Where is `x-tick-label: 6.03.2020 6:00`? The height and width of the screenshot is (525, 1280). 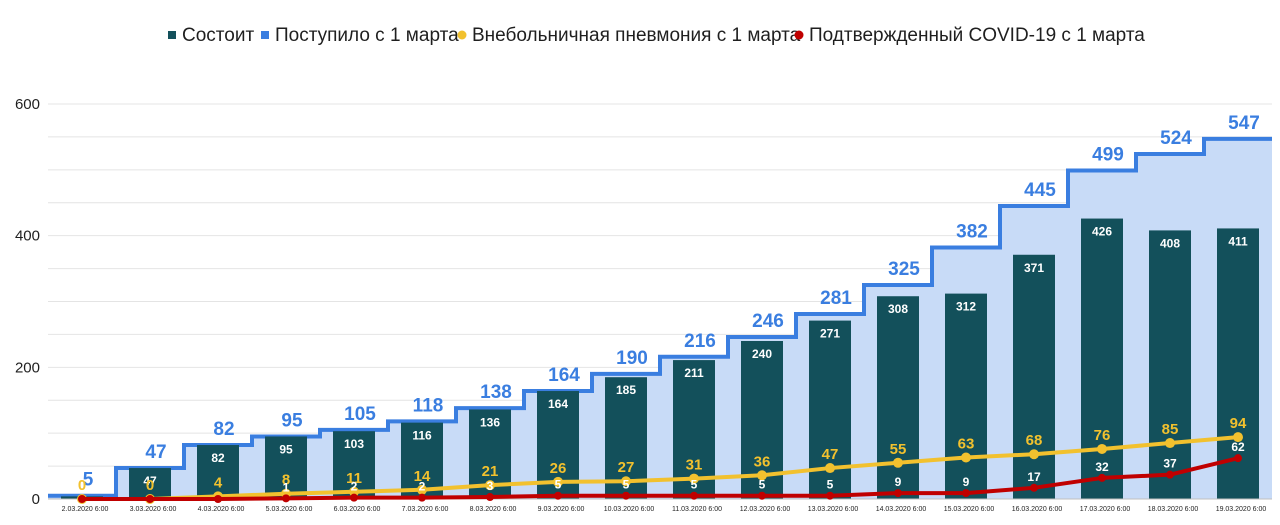 x-tick-label: 6.03.2020 6:00 is located at coordinates (357, 509).